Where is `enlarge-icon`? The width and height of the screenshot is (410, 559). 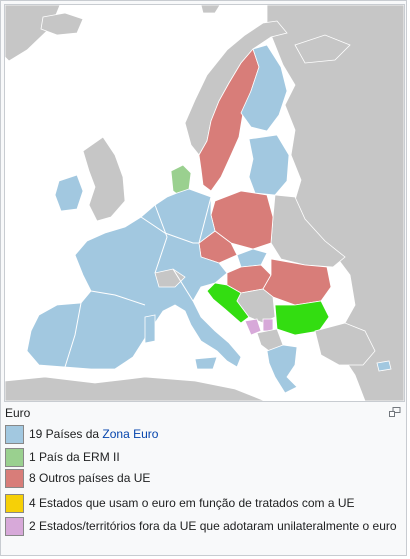
enlarge-icon is located at coordinates (395, 412).